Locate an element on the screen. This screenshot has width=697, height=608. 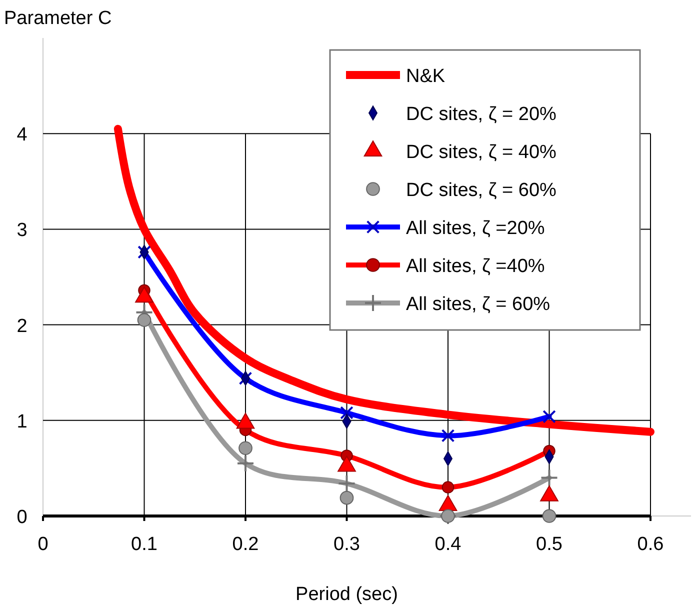
y-tick-label: 0 is located at coordinates (22, 517).